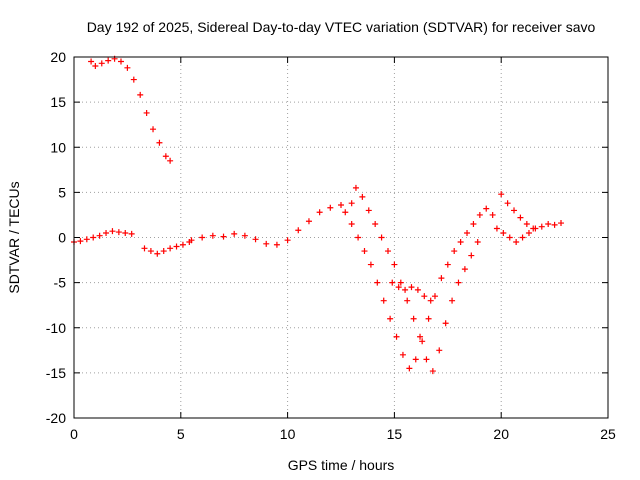 Image resolution: width=640 pixels, height=480 pixels. I want to click on series-seg-h, so click(517, 211).